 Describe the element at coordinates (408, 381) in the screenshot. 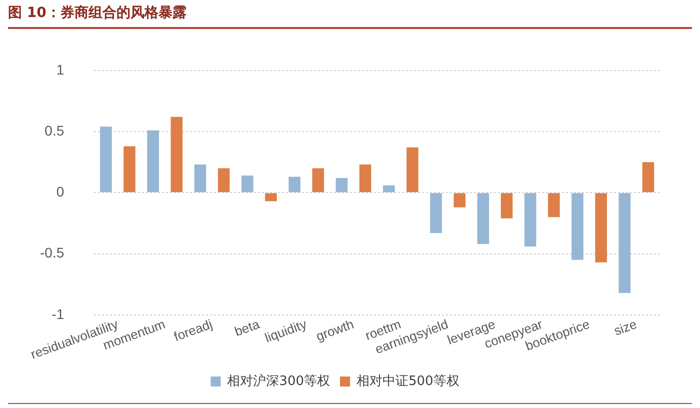

I see `legend-label: 相对中证500等权` at that location.